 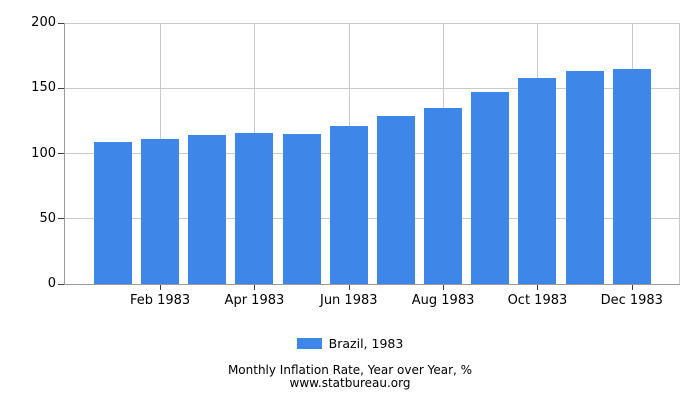 I want to click on bar-nov-1983, so click(x=584, y=177).